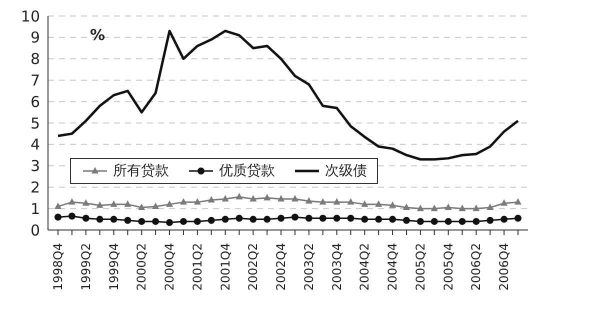 The image size is (596, 322). Describe the element at coordinates (420, 267) in the screenshot. I see `x-tick-label: 2005Q2` at that location.